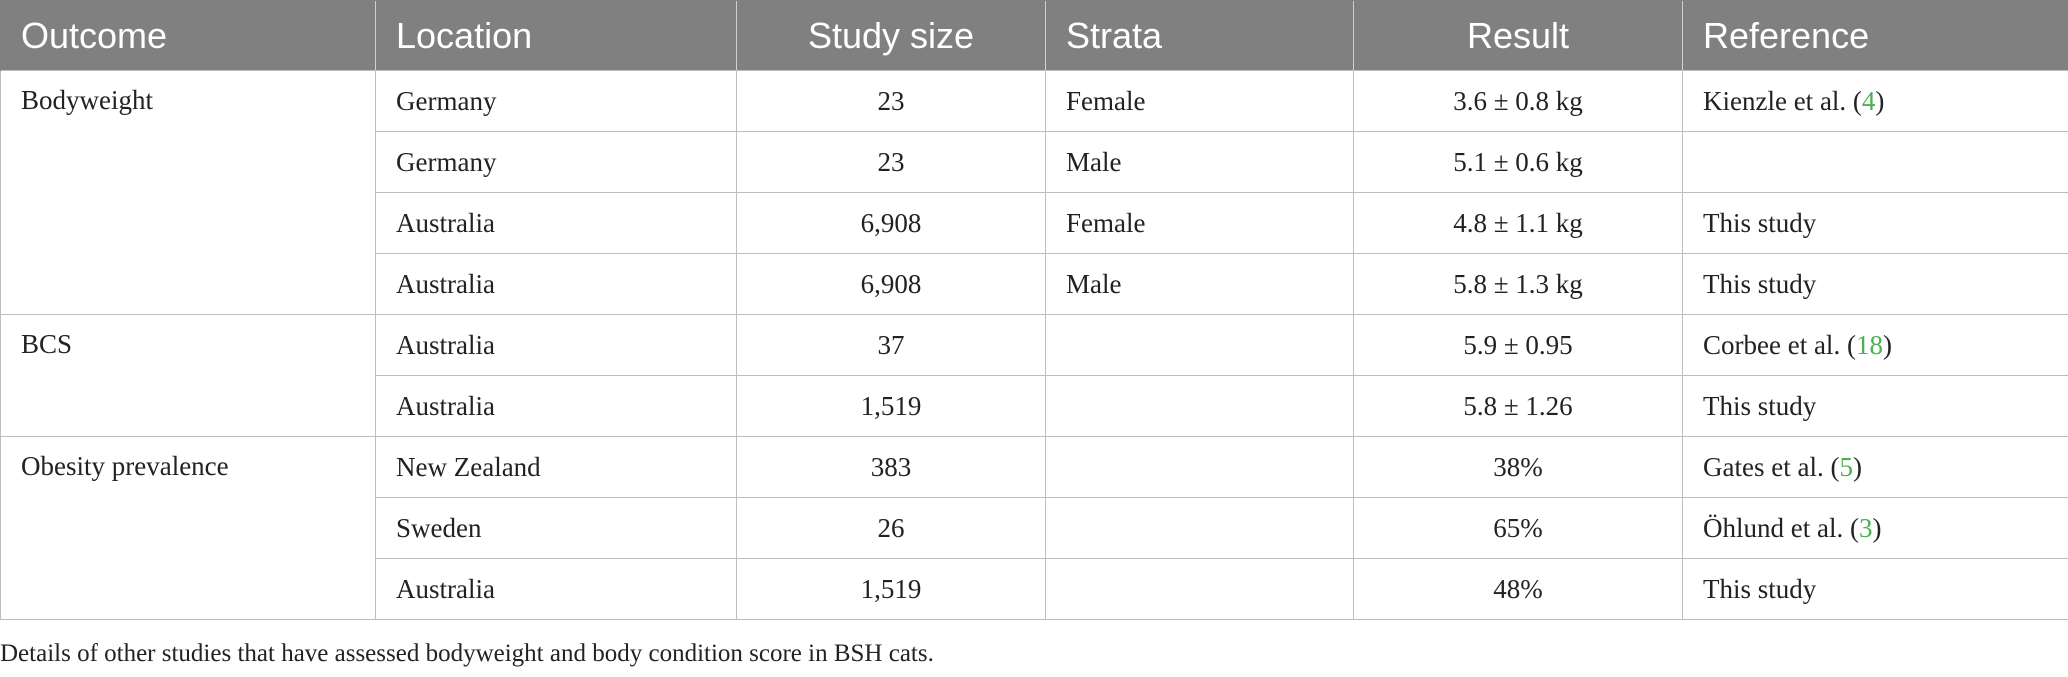  Describe the element at coordinates (1865, 527) in the screenshot. I see `reference-link: 3` at that location.